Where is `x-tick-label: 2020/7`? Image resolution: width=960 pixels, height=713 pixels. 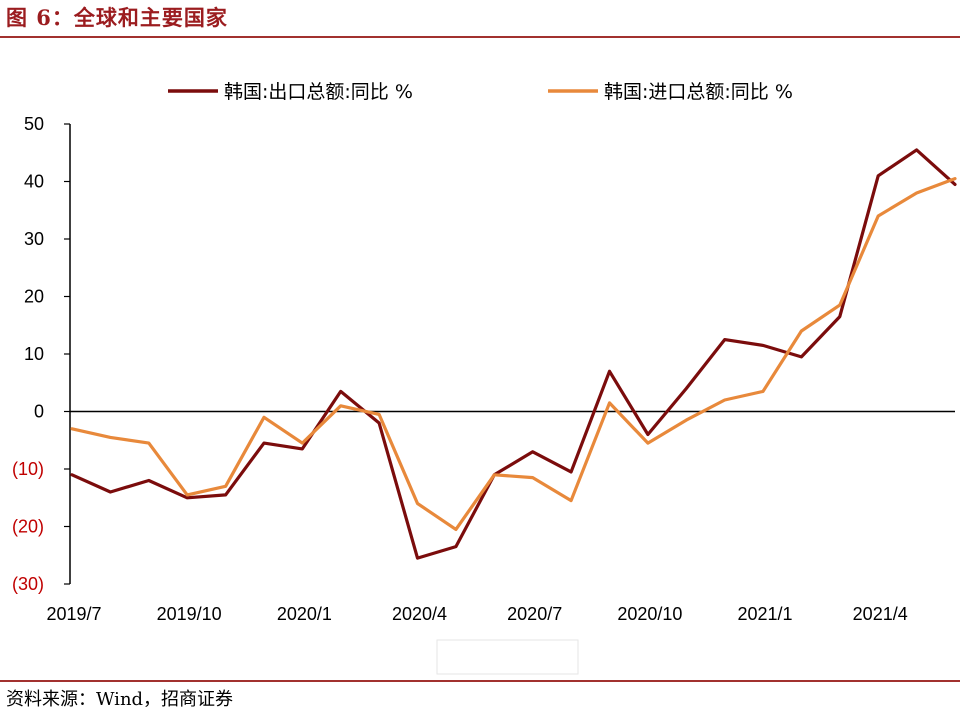
x-tick-label: 2020/7 is located at coordinates (534, 614).